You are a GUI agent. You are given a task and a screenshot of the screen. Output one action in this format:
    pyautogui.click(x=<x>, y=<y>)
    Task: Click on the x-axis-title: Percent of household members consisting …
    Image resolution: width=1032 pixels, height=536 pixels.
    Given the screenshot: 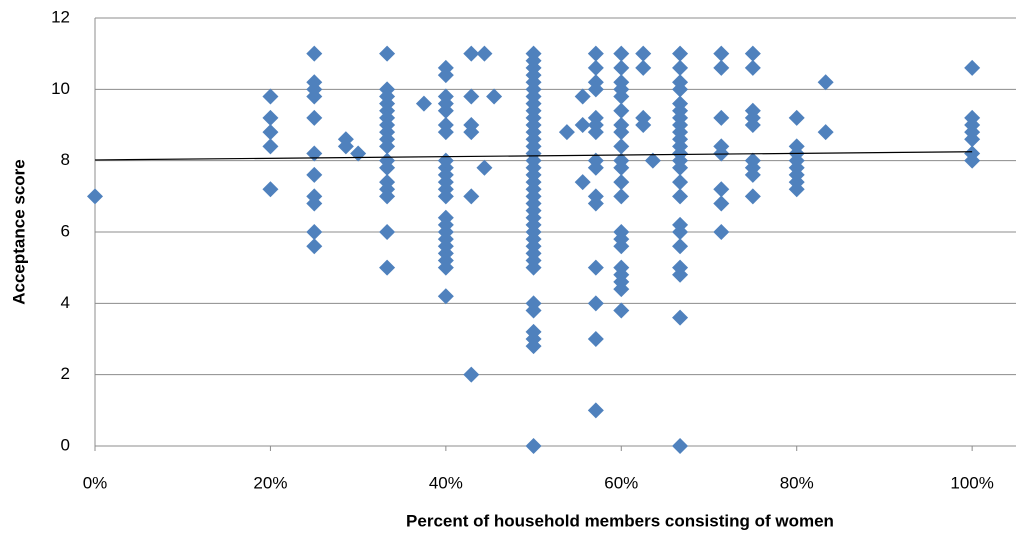 What is the action you would take?
    pyautogui.click(x=620, y=520)
    